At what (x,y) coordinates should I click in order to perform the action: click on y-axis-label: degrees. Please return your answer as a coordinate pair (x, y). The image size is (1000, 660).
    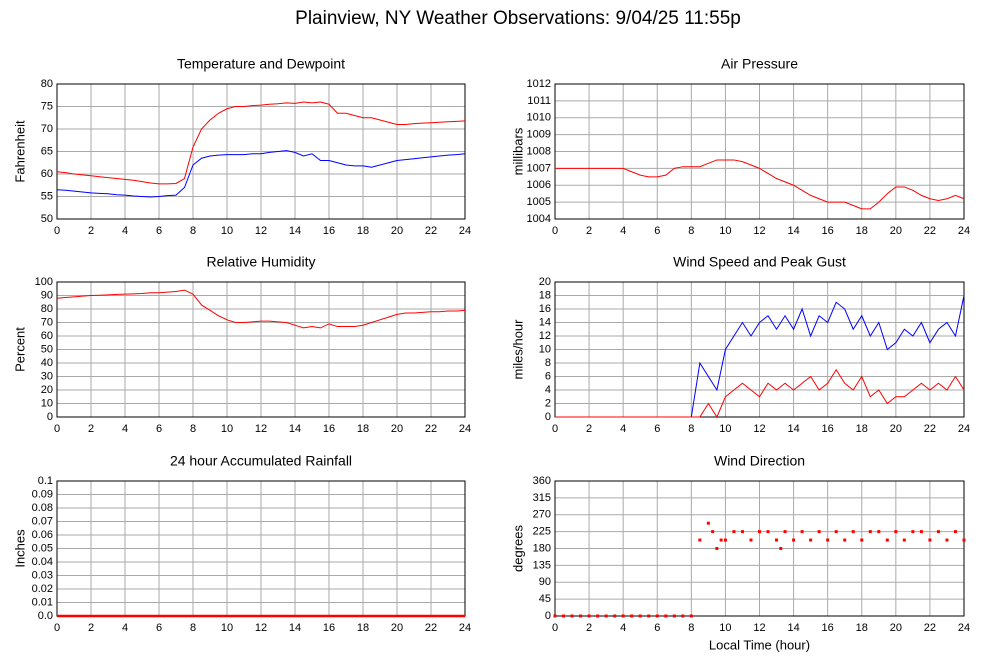
    Looking at the image, I should click on (517, 548).